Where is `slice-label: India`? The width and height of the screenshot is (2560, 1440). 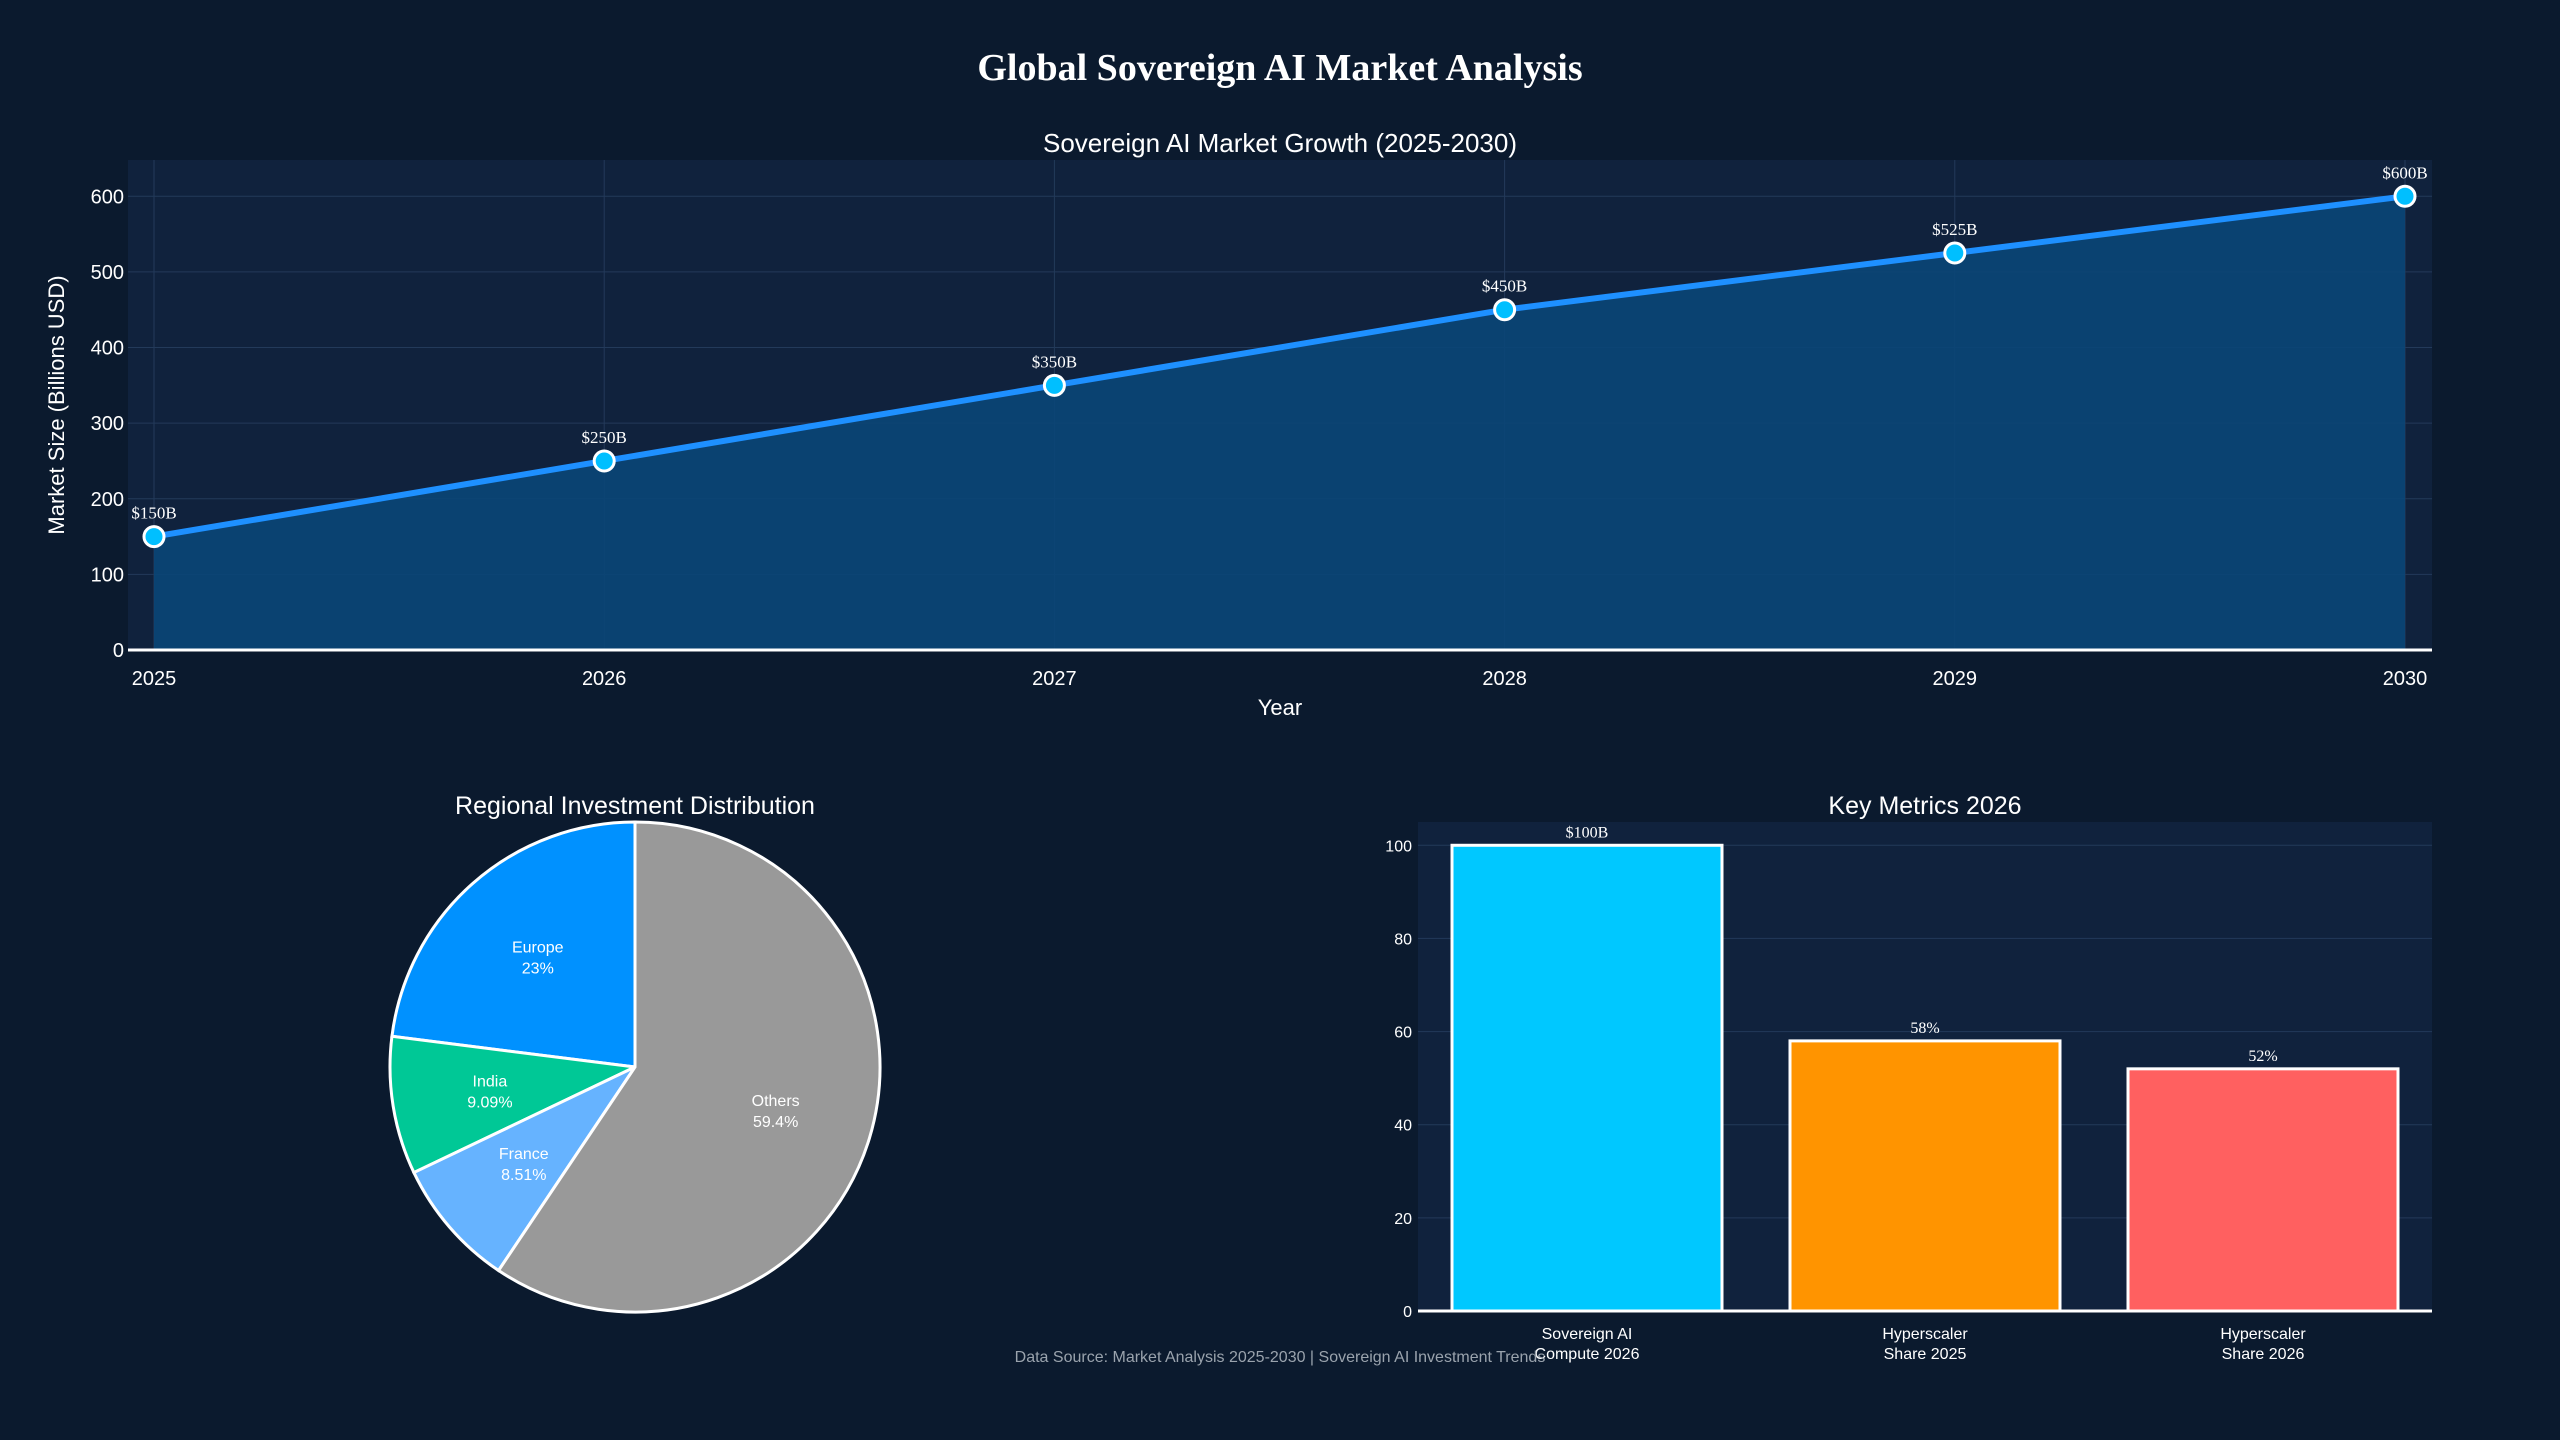
slice-label: India is located at coordinates (490, 1081).